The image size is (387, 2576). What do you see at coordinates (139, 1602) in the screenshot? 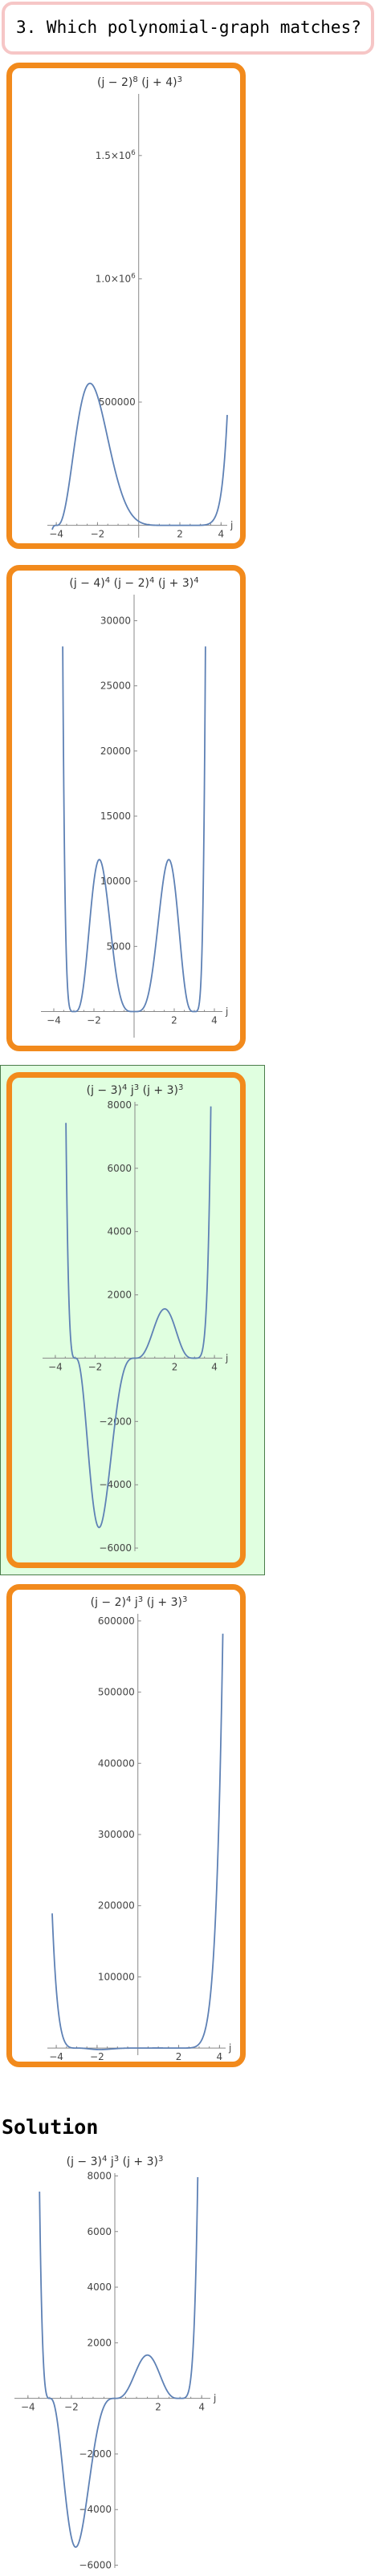
I see `plot-formula: (j − 2)4 j3 (j + 3)3` at bounding box center [139, 1602].